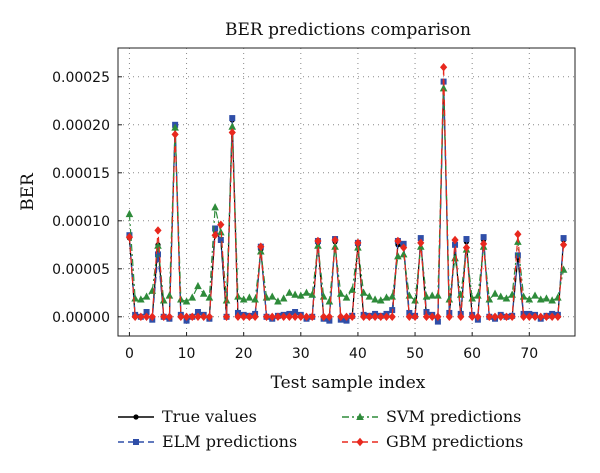 The width and height of the screenshot is (600, 473). I want to click on x-tick-label: 10, so click(187, 354).